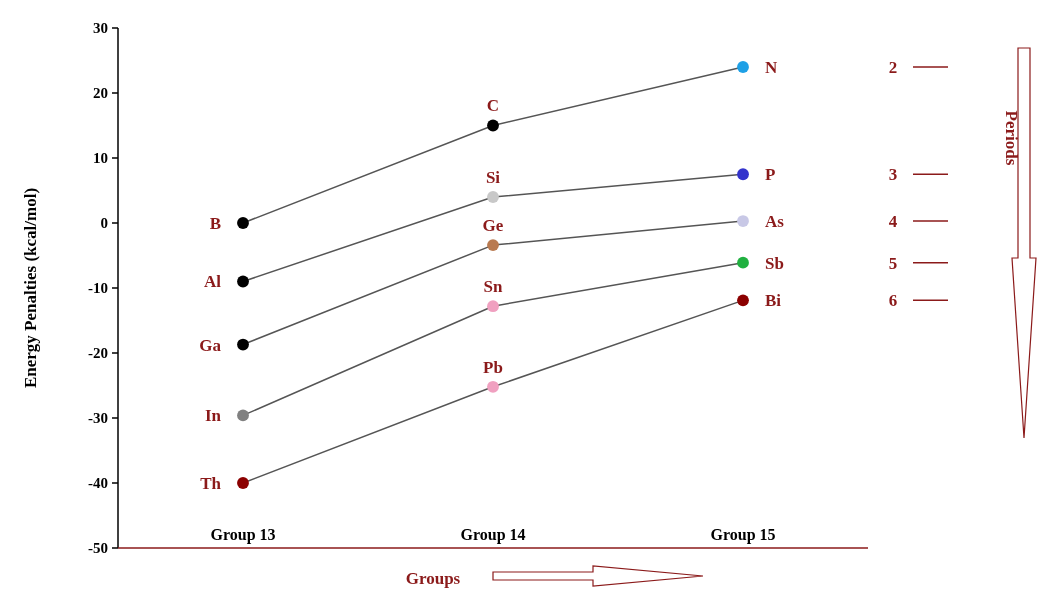 The height and width of the screenshot is (590, 1047). What do you see at coordinates (30, 288) in the screenshot?
I see `y-axis-title: Energy Penalties (kcal/mol)` at bounding box center [30, 288].